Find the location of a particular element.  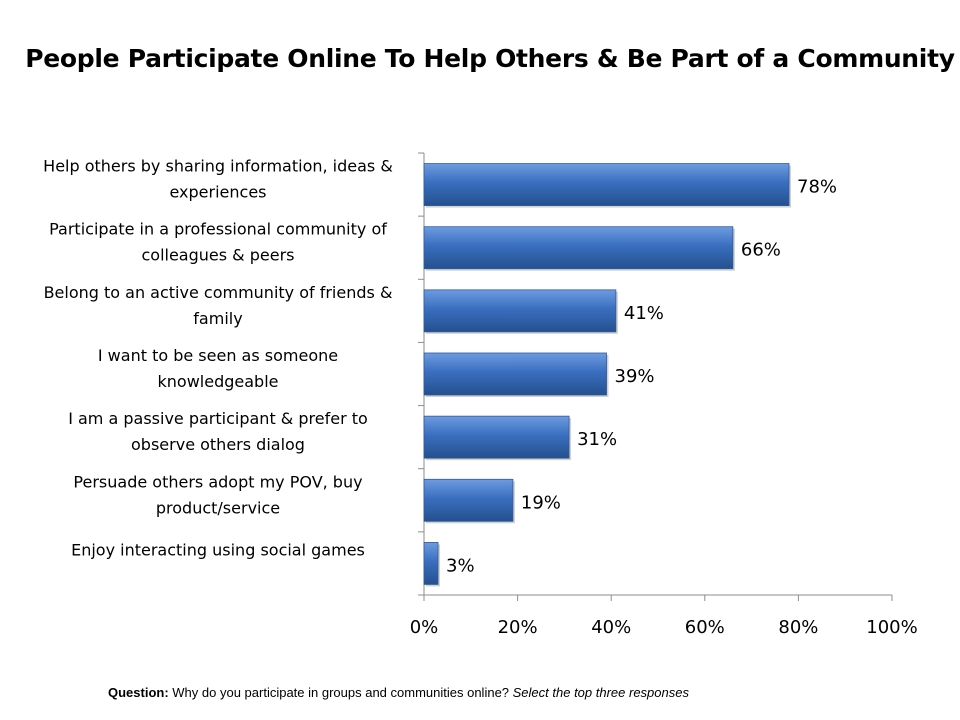

x-tick-label: 0% is located at coordinates (424, 627).